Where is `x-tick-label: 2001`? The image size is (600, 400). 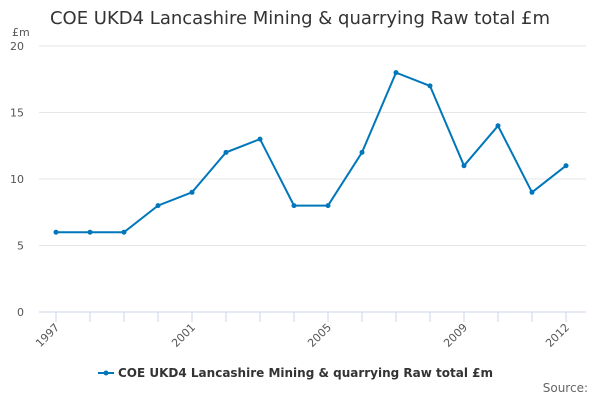
x-tick-label: 2001 is located at coordinates (183, 335).